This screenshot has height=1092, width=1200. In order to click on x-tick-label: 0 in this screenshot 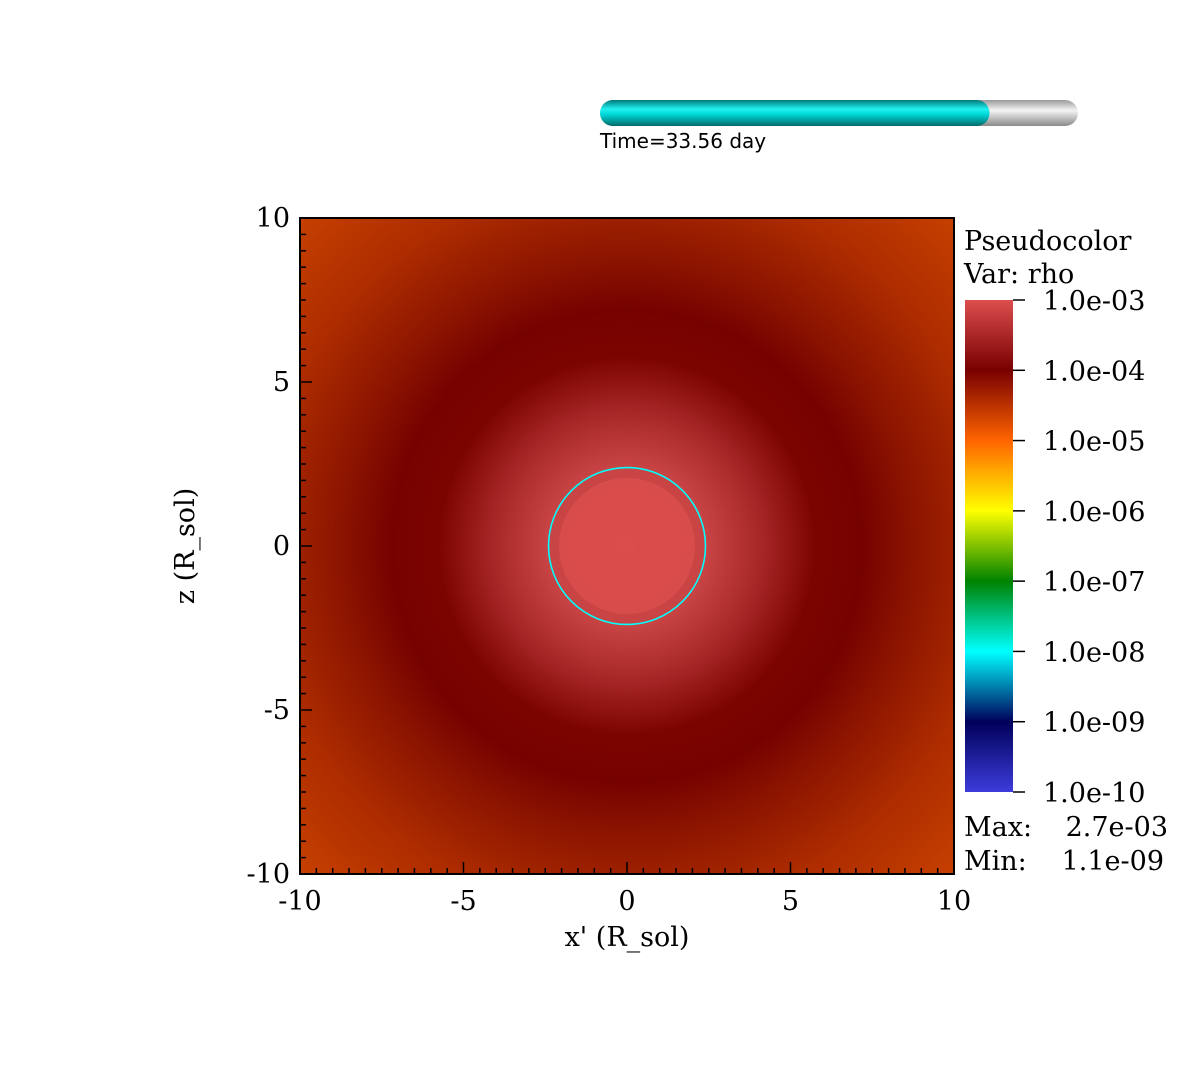, I will do `click(626, 901)`.